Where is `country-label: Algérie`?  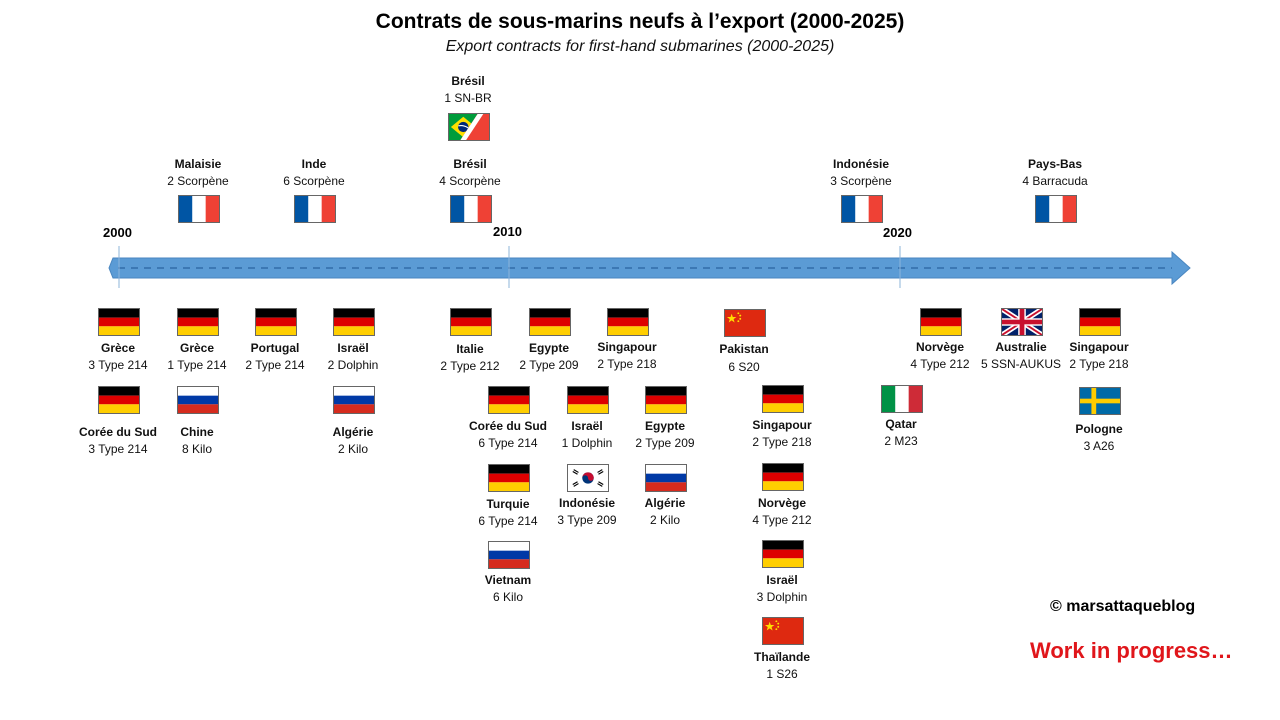
country-label: Algérie is located at coordinates (665, 503).